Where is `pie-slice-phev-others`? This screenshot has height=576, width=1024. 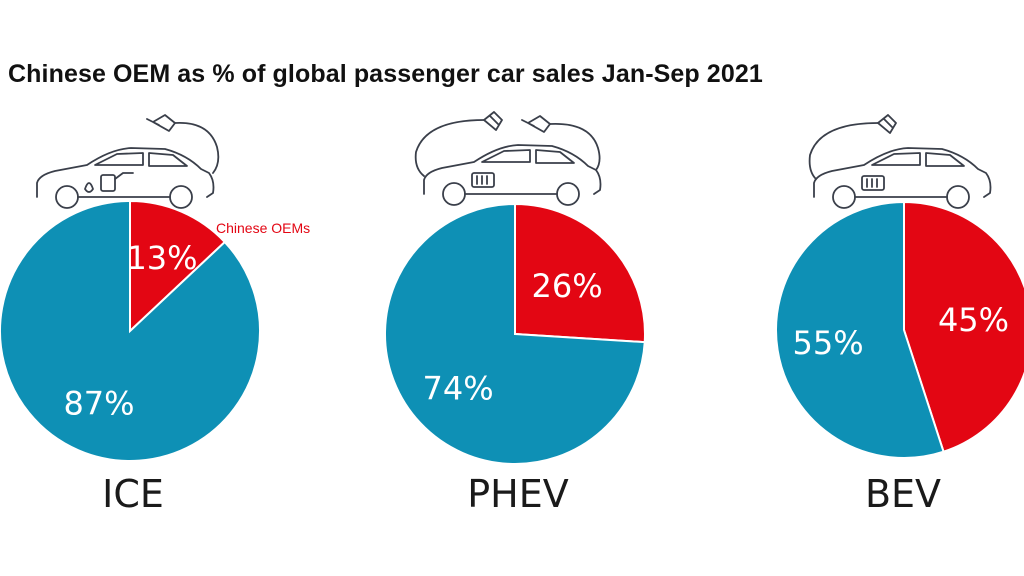
pie-slice-phev-others is located at coordinates (515, 333).